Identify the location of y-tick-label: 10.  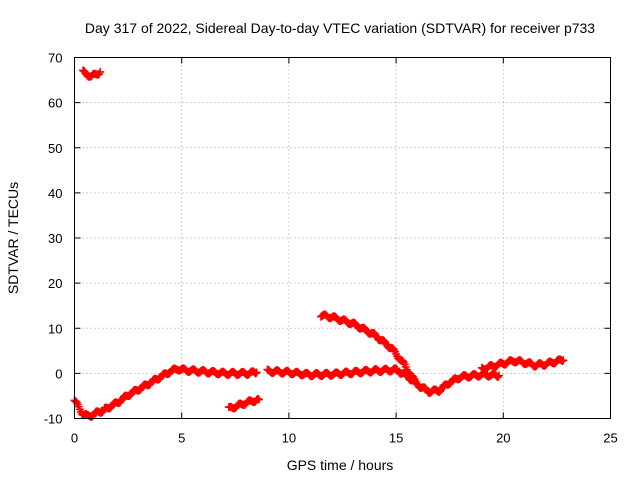
(55, 328).